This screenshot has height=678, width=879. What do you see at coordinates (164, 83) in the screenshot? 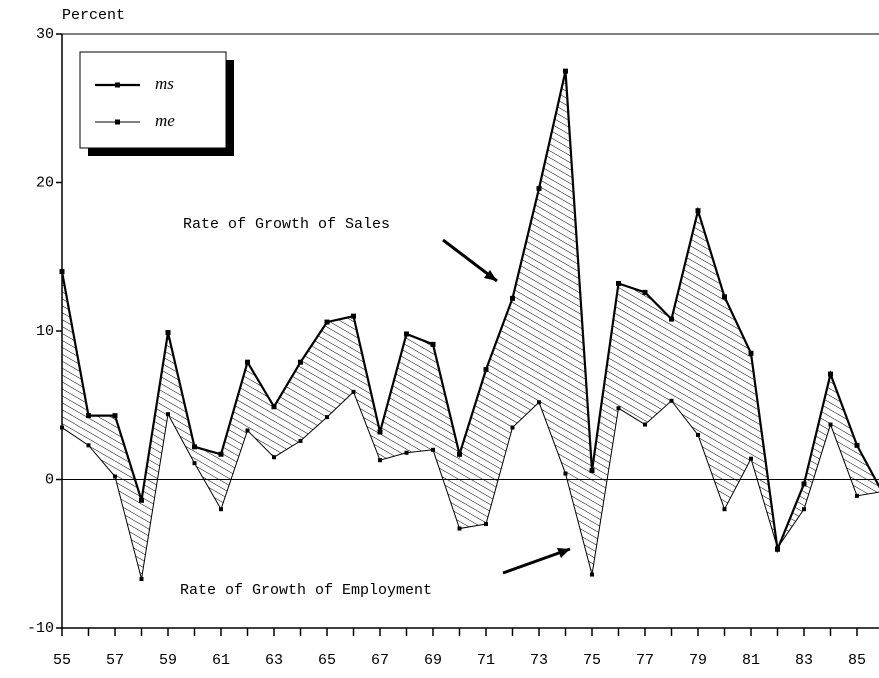
I see `legend-label: ms` at bounding box center [164, 83].